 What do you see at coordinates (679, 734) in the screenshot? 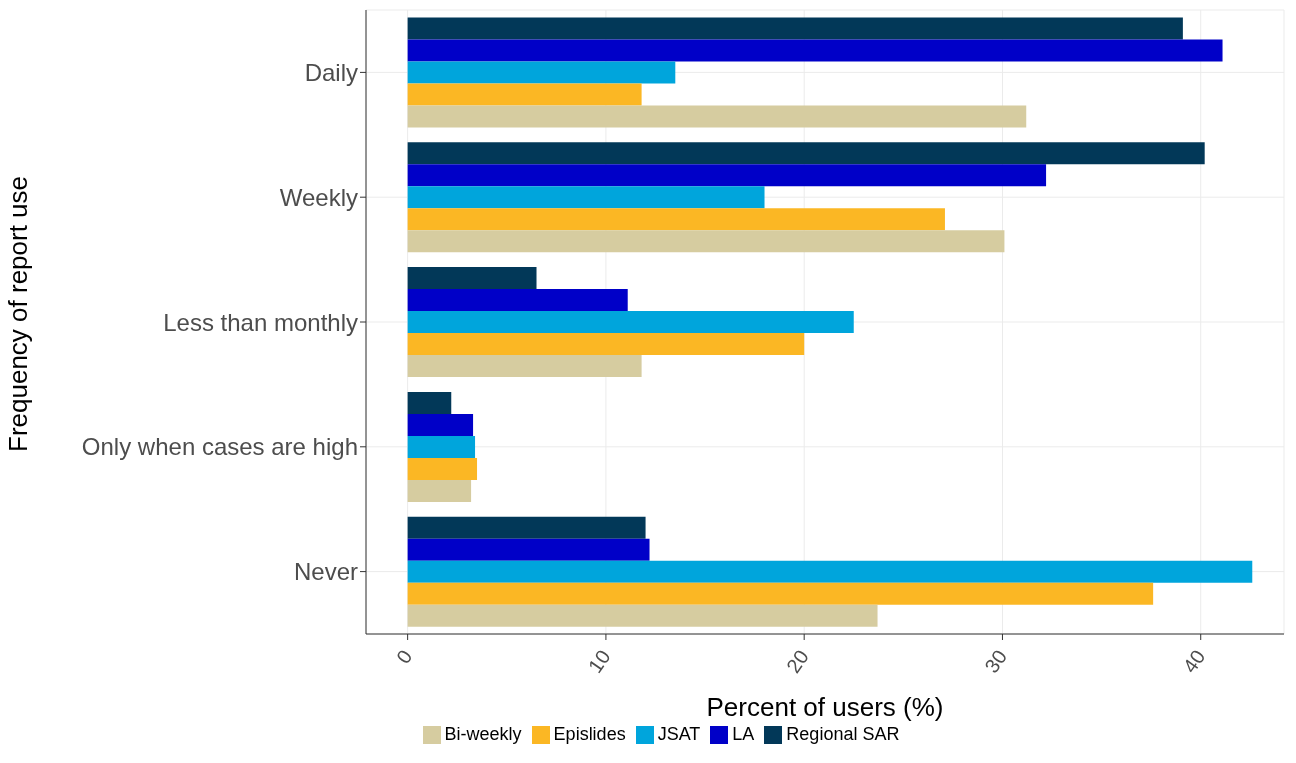
I see `legend-label: JSAT` at bounding box center [679, 734].